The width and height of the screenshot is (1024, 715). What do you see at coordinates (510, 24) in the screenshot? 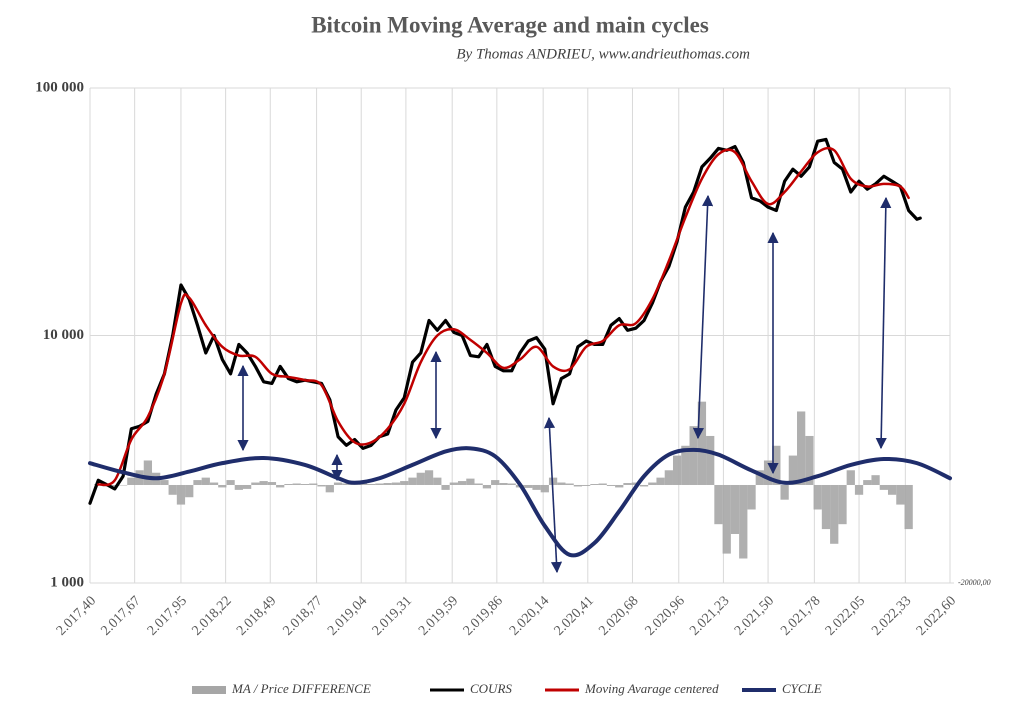
I see `chart-title: Bitcoin Moving Average and main cycles` at bounding box center [510, 24].